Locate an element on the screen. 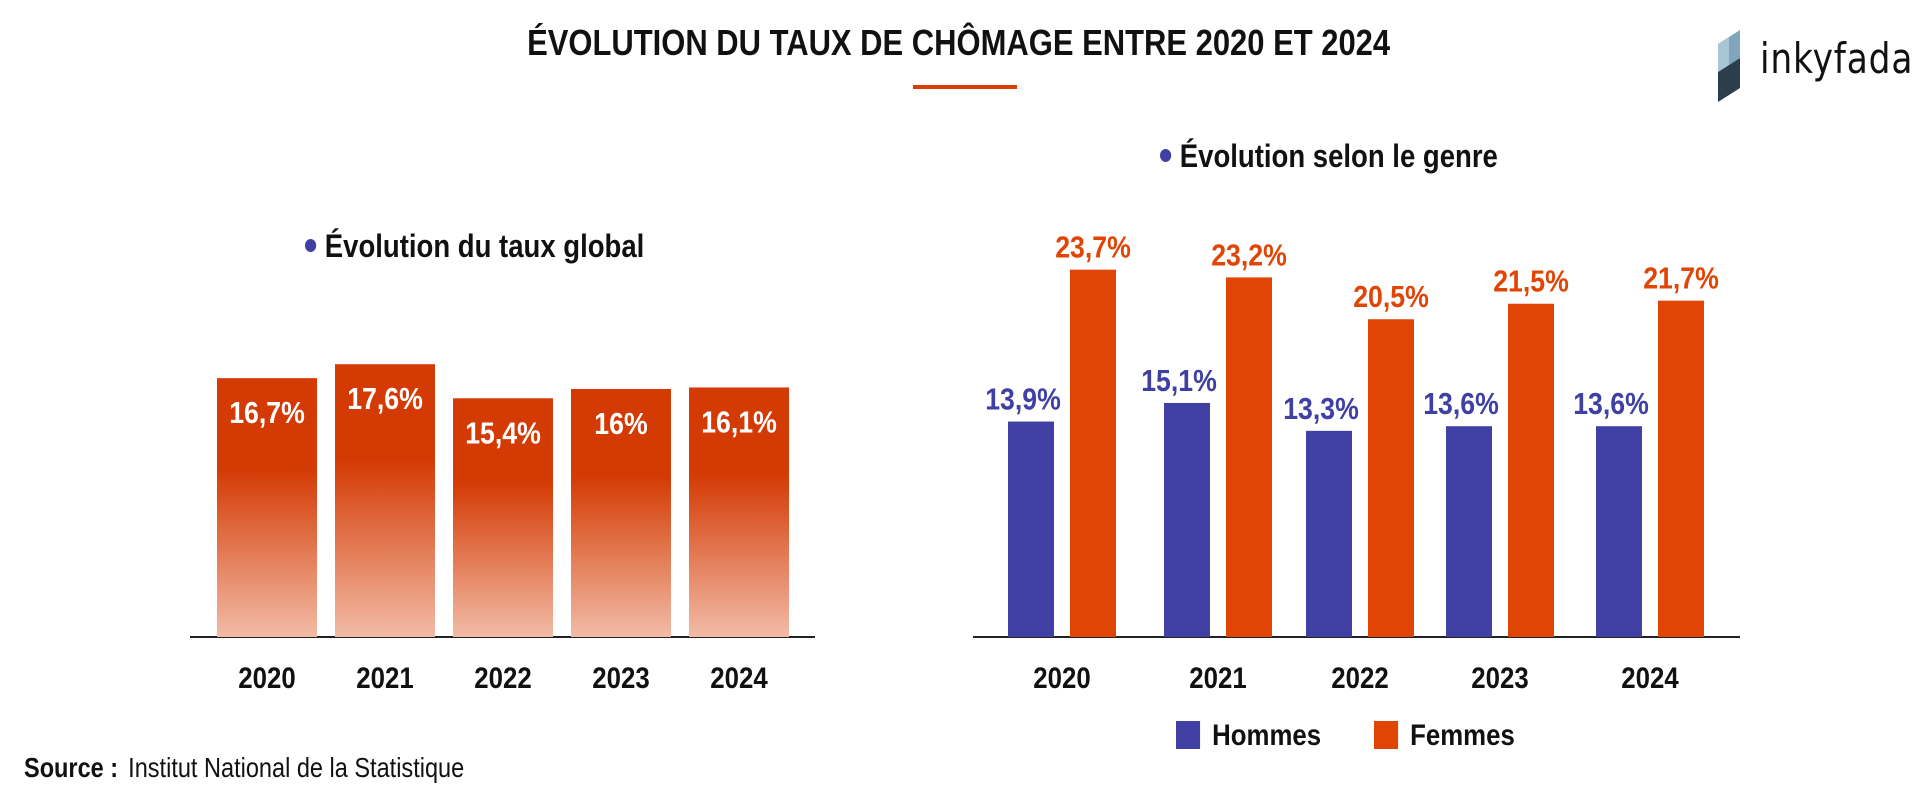 This screenshot has height=800, width=1920. bar-men-2023 is located at coordinates (1469, 531).